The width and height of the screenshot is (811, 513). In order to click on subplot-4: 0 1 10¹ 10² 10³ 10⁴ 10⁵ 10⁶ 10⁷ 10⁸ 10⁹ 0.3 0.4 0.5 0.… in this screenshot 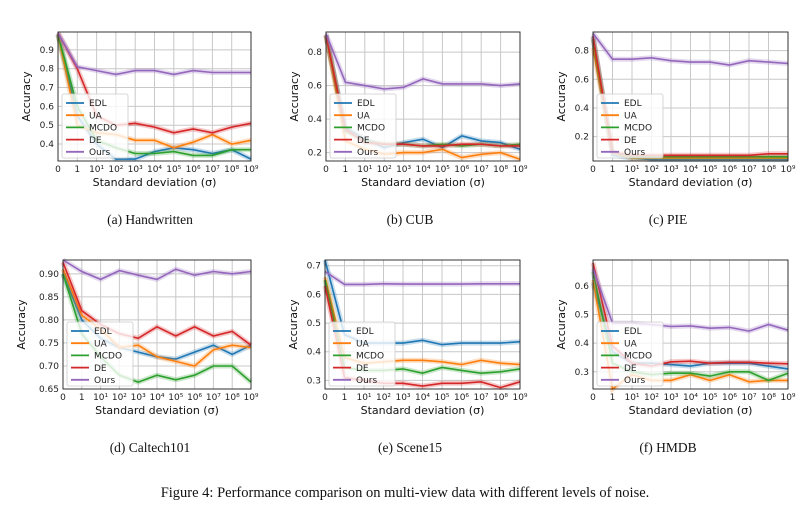, I will do `click(407, 357)`.